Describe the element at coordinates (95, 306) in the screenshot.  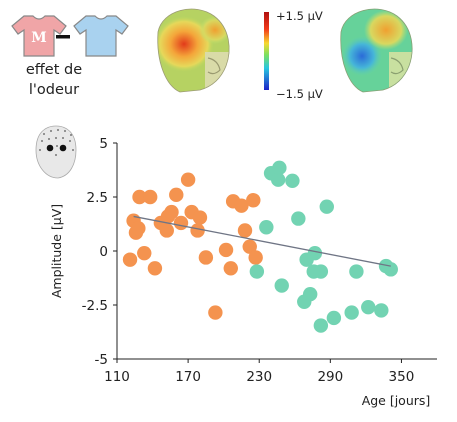
I see `y-tick-label: -2.5` at that location.